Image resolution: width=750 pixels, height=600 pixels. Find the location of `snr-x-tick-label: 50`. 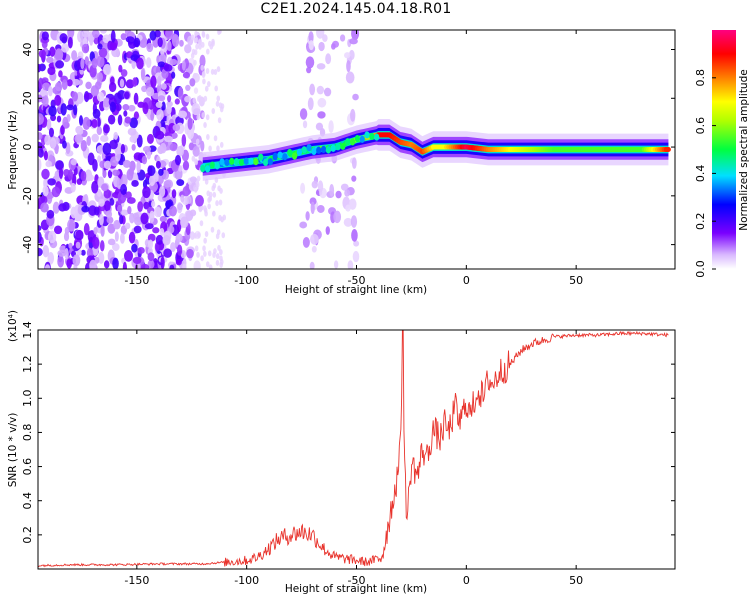

snr-x-tick-label: 50 is located at coordinates (576, 580).